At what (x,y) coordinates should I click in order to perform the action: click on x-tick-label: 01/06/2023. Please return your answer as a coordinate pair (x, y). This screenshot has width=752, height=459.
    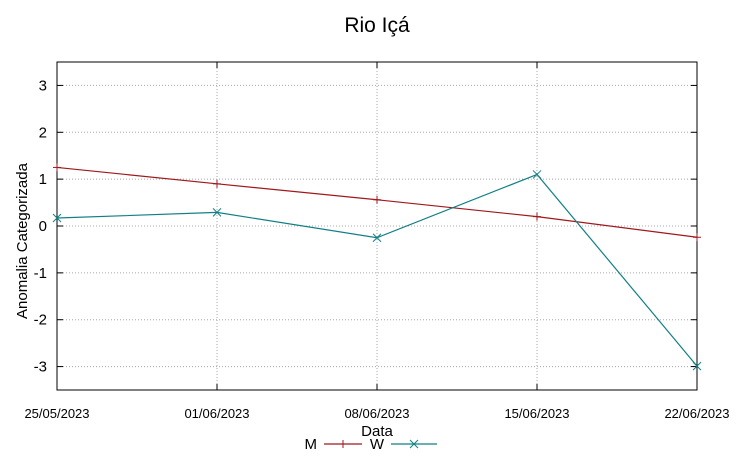
    Looking at the image, I should click on (216, 413).